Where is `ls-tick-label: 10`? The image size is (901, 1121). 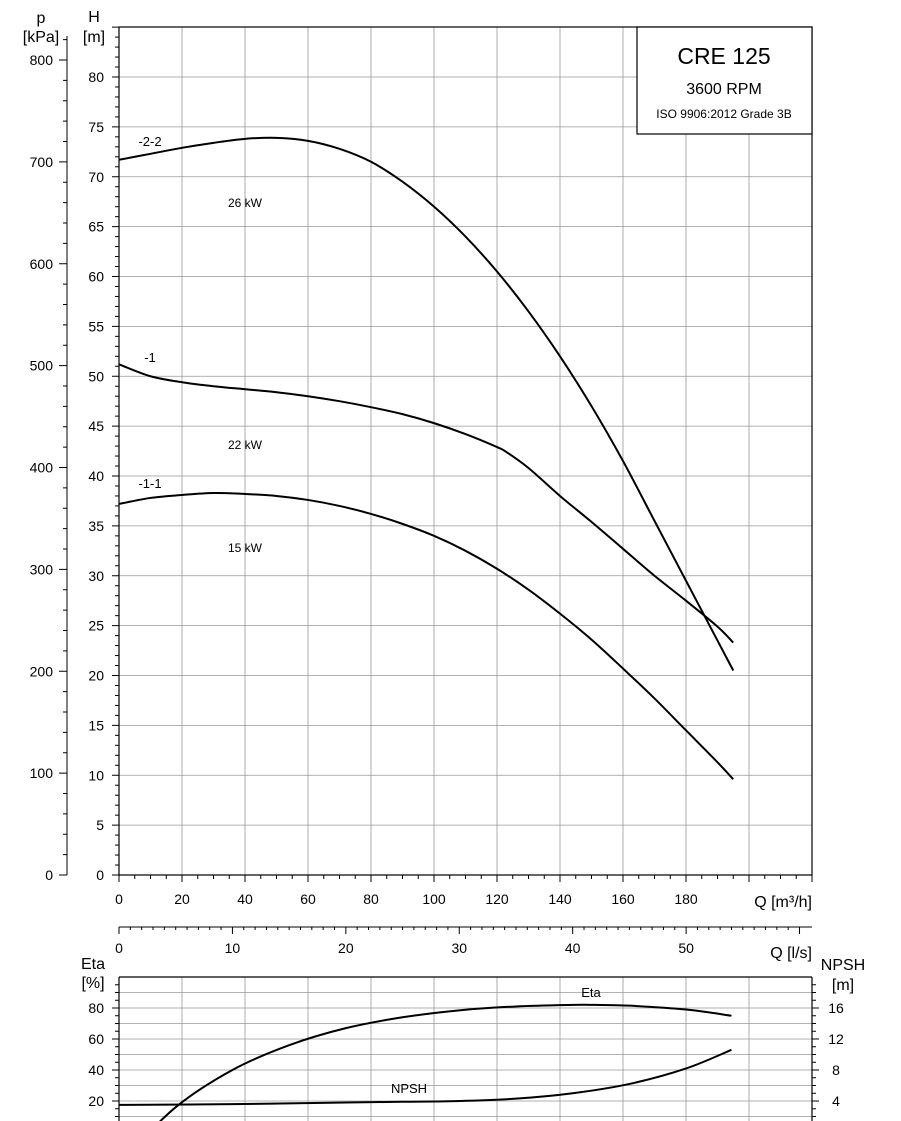
ls-tick-label: 10 is located at coordinates (233, 948).